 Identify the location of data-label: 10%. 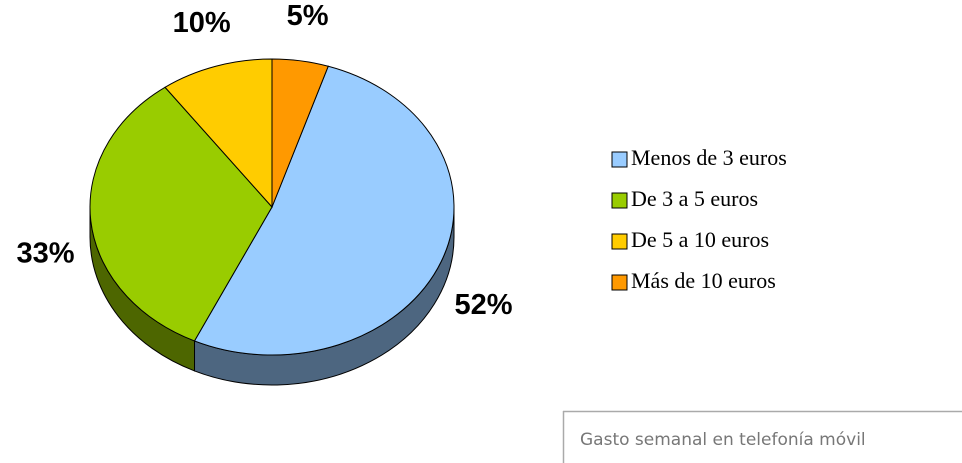
(202, 23).